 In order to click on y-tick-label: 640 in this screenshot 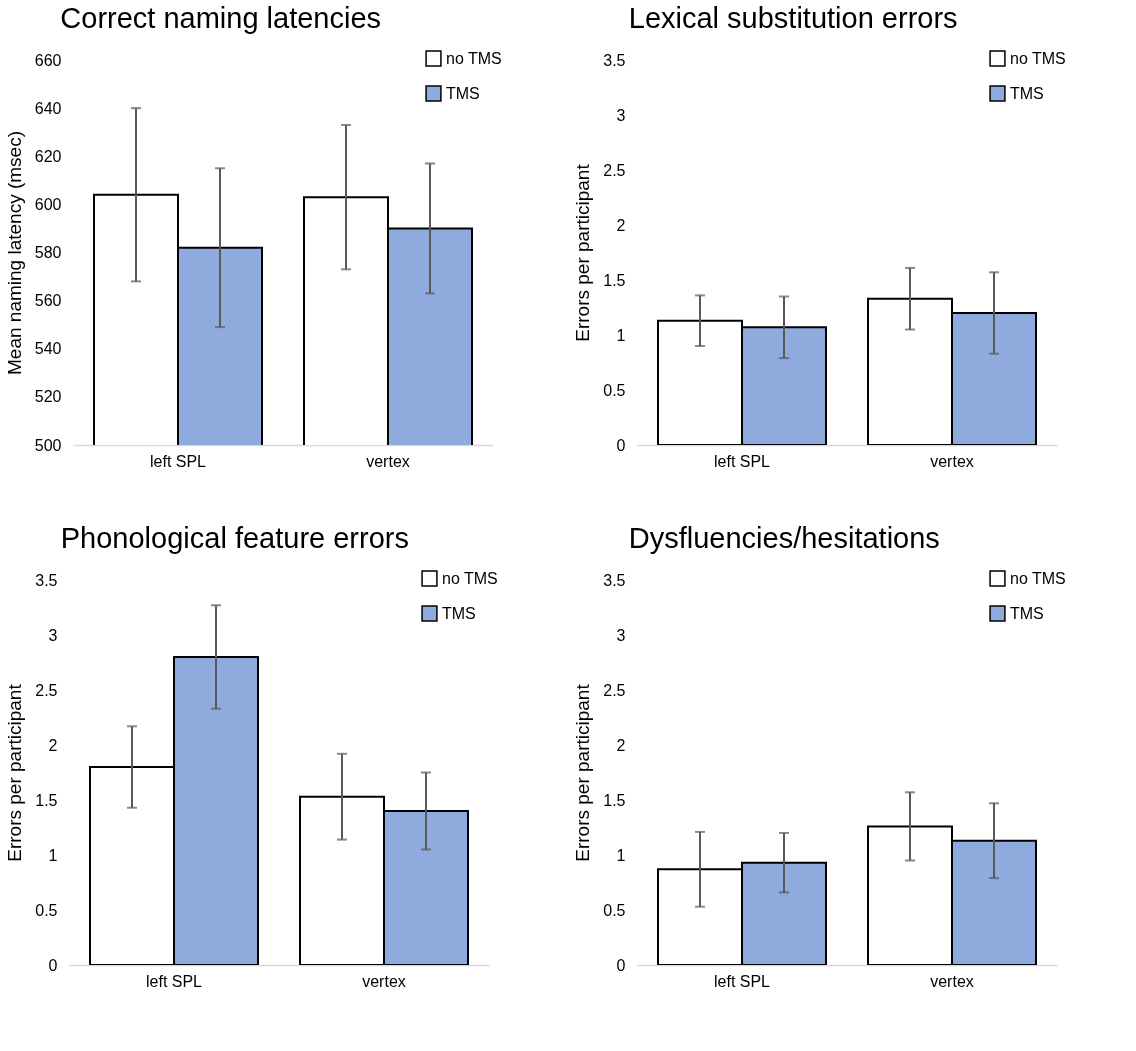, I will do `click(48, 108)`.